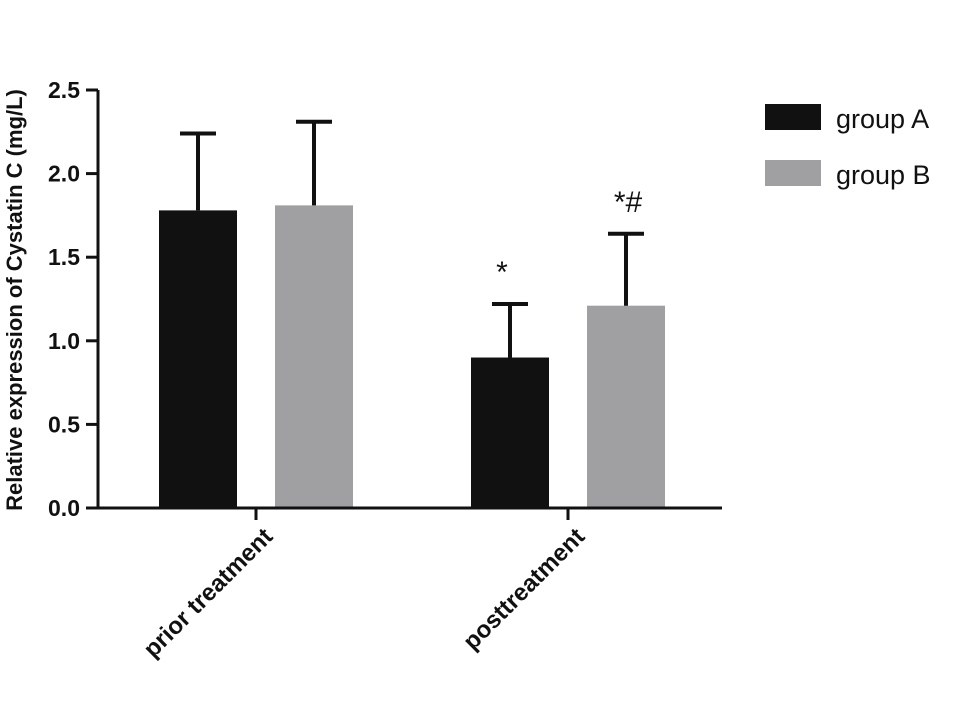 Image resolution: width=955 pixels, height=709 pixels. Describe the element at coordinates (64, 257) in the screenshot. I see `y-tick-label: 1.5` at that location.